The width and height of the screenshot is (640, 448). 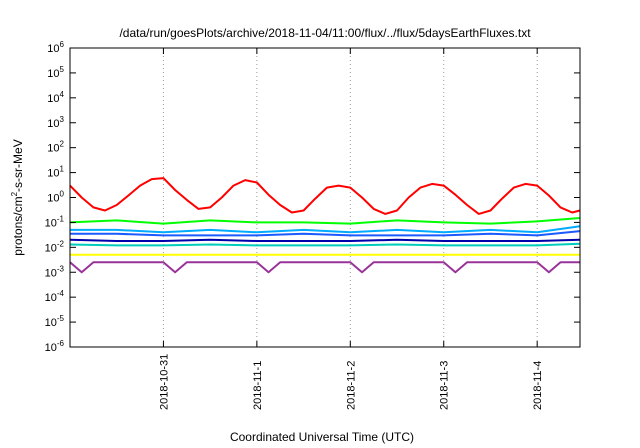 What do you see at coordinates (445, 385) in the screenshot?
I see `x-tick-label: 2018-11-3` at bounding box center [445, 385].